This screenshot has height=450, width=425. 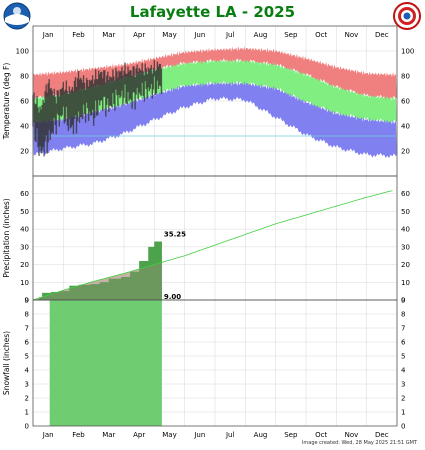 I want to click on month-label-top: Jul, so click(x=230, y=35).